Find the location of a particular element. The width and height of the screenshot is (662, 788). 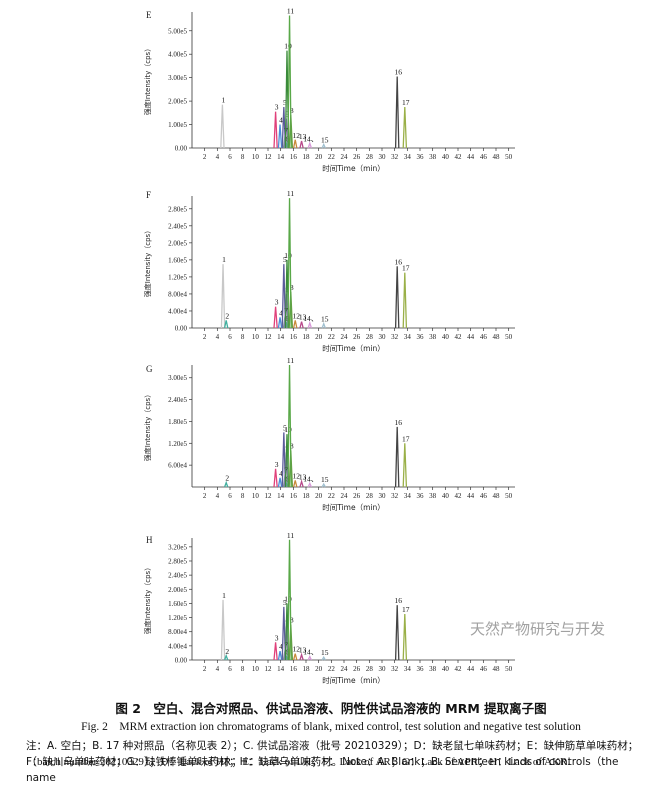

x-tick-label: 30 is located at coordinates (383, 157).